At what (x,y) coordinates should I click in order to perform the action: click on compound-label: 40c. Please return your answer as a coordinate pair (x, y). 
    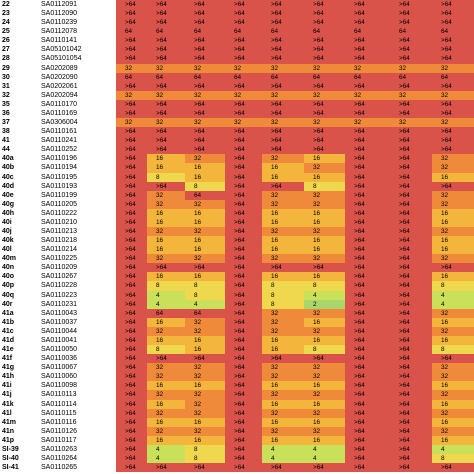
    Looking at the image, I should click on (8, 177).